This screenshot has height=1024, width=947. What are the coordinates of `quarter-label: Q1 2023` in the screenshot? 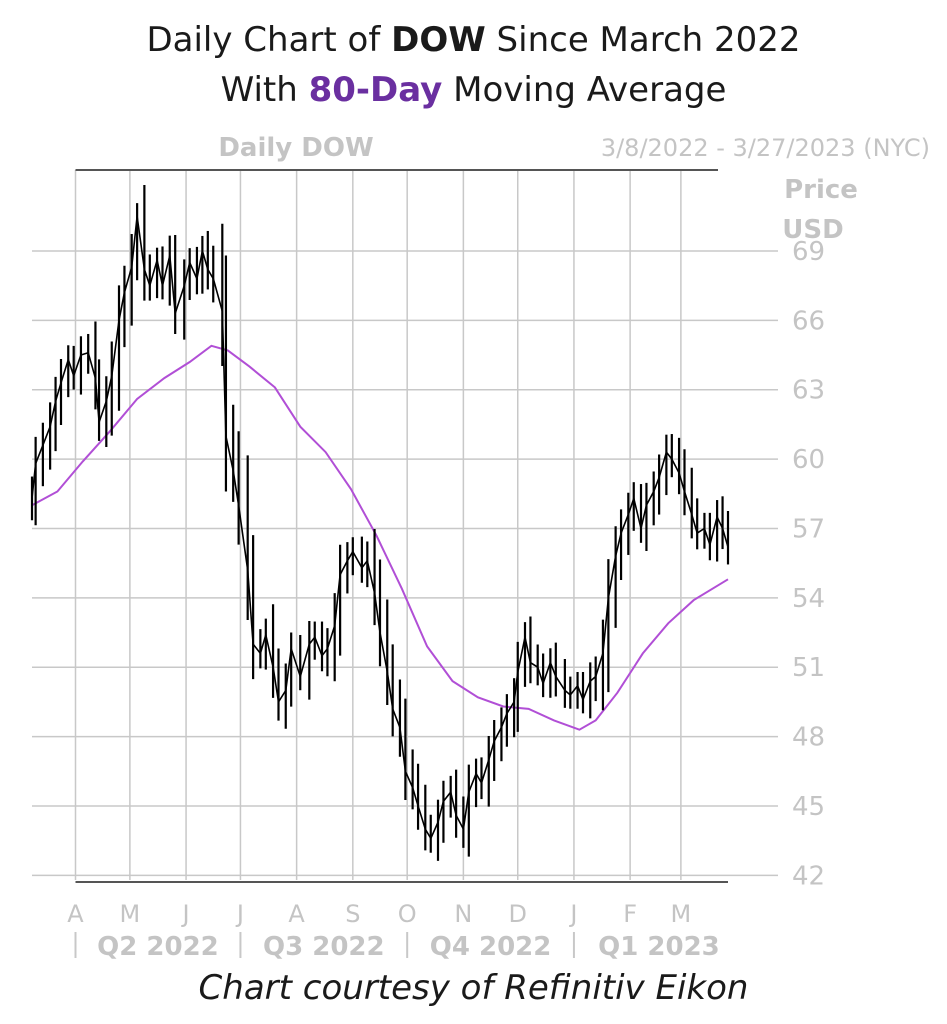 It's located at (659, 947).